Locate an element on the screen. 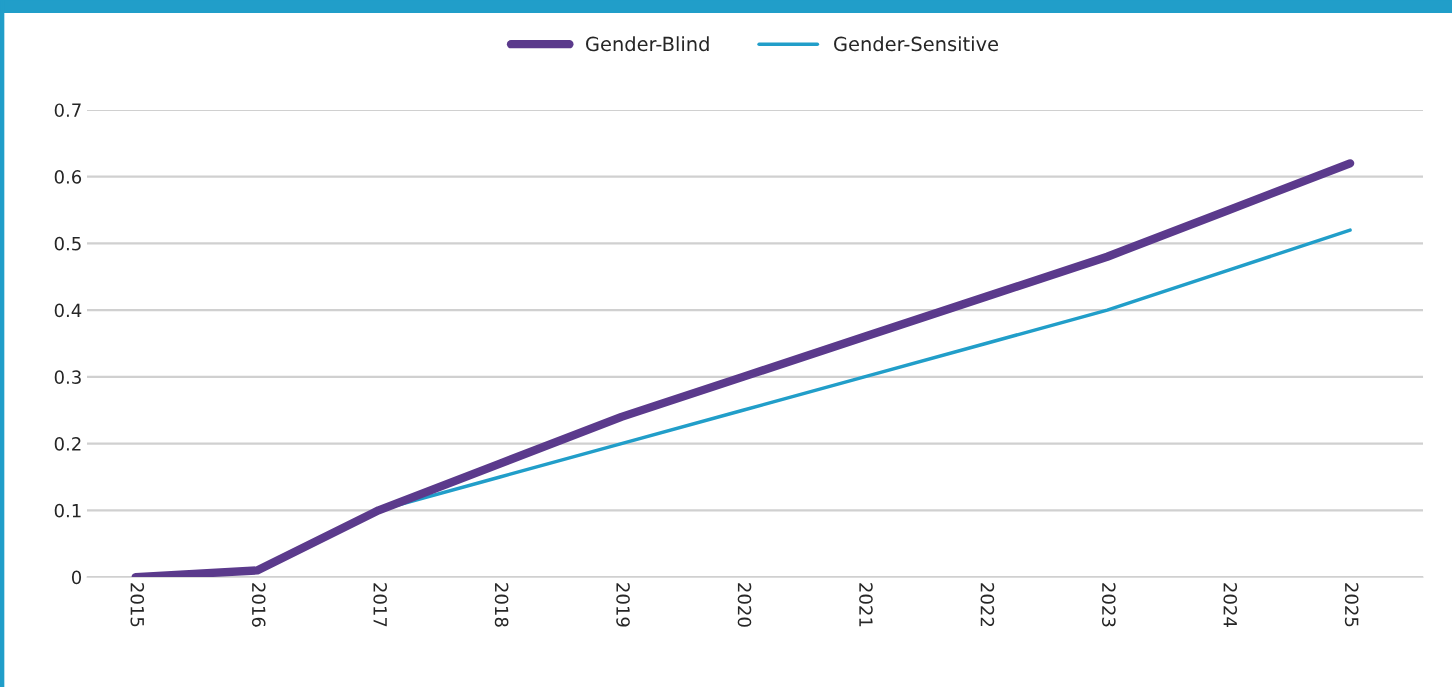 The image size is (1452, 687). legend-label: Gender-Sensitive is located at coordinates (916, 44).